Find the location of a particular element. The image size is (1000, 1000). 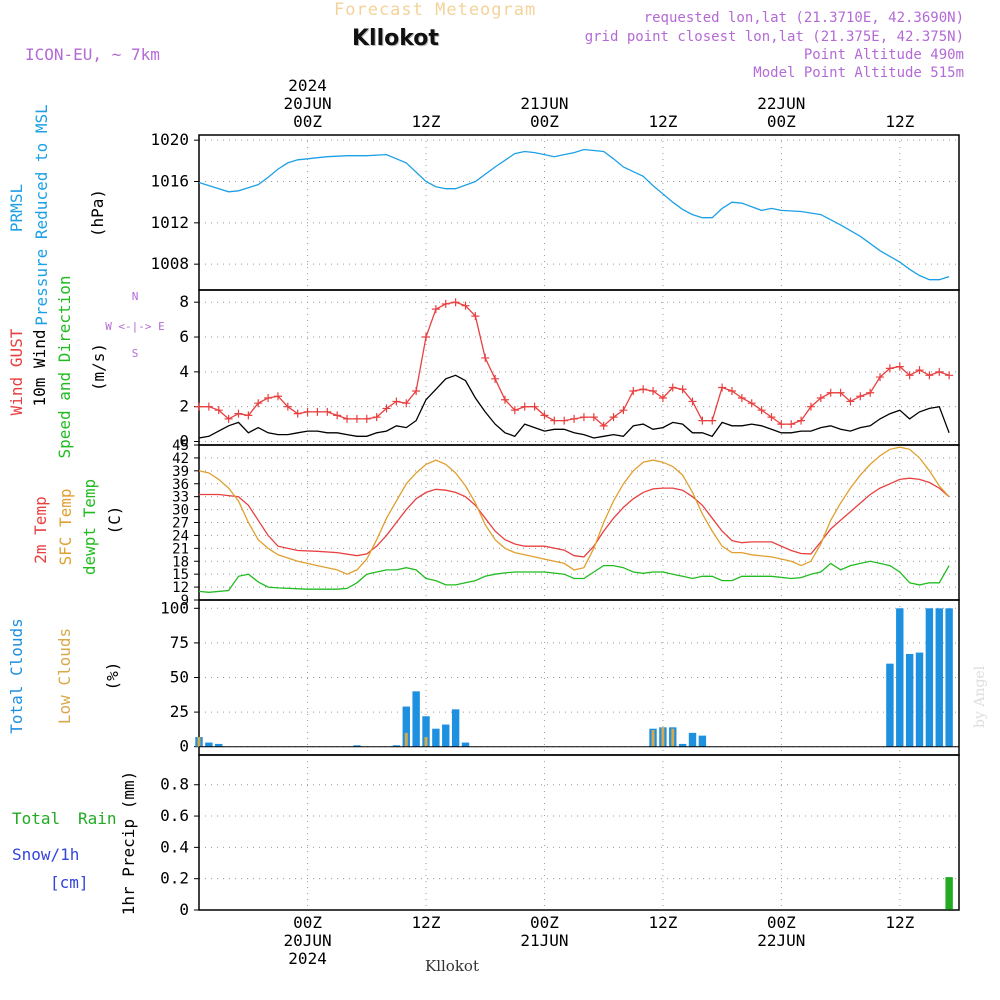

series-wind-gust is located at coordinates (574, 364).